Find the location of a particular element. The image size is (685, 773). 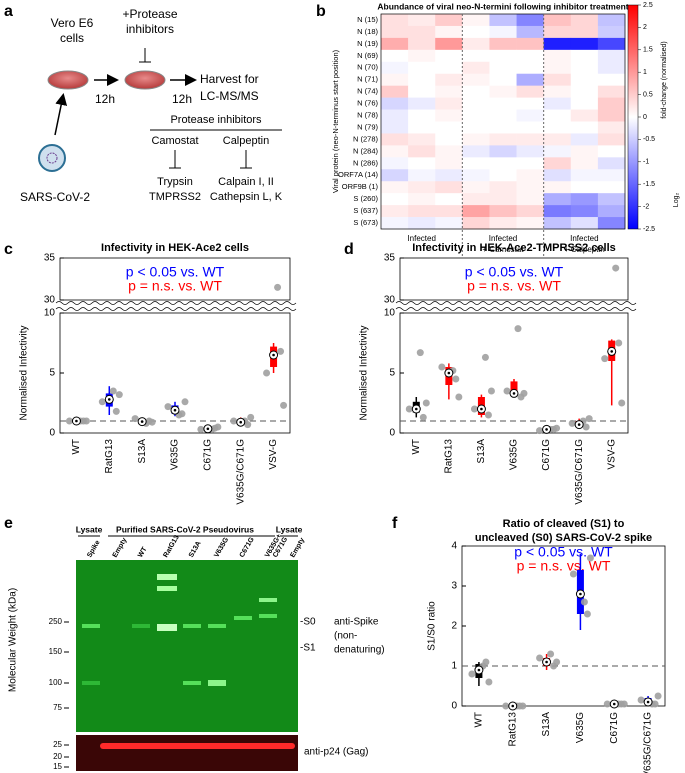

legend-entry: p < 0.05 vs. WT is located at coordinates (514, 272).